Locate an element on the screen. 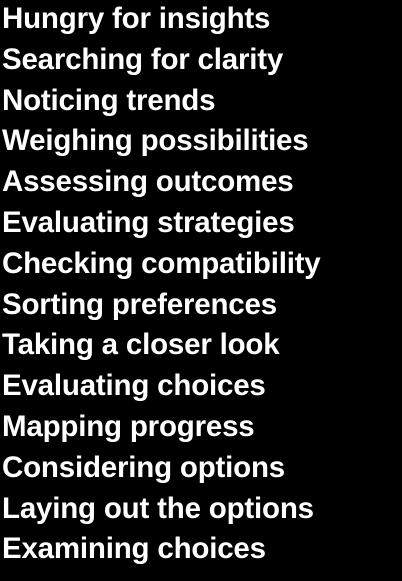  status-message: Mapping progress is located at coordinates (128, 426).